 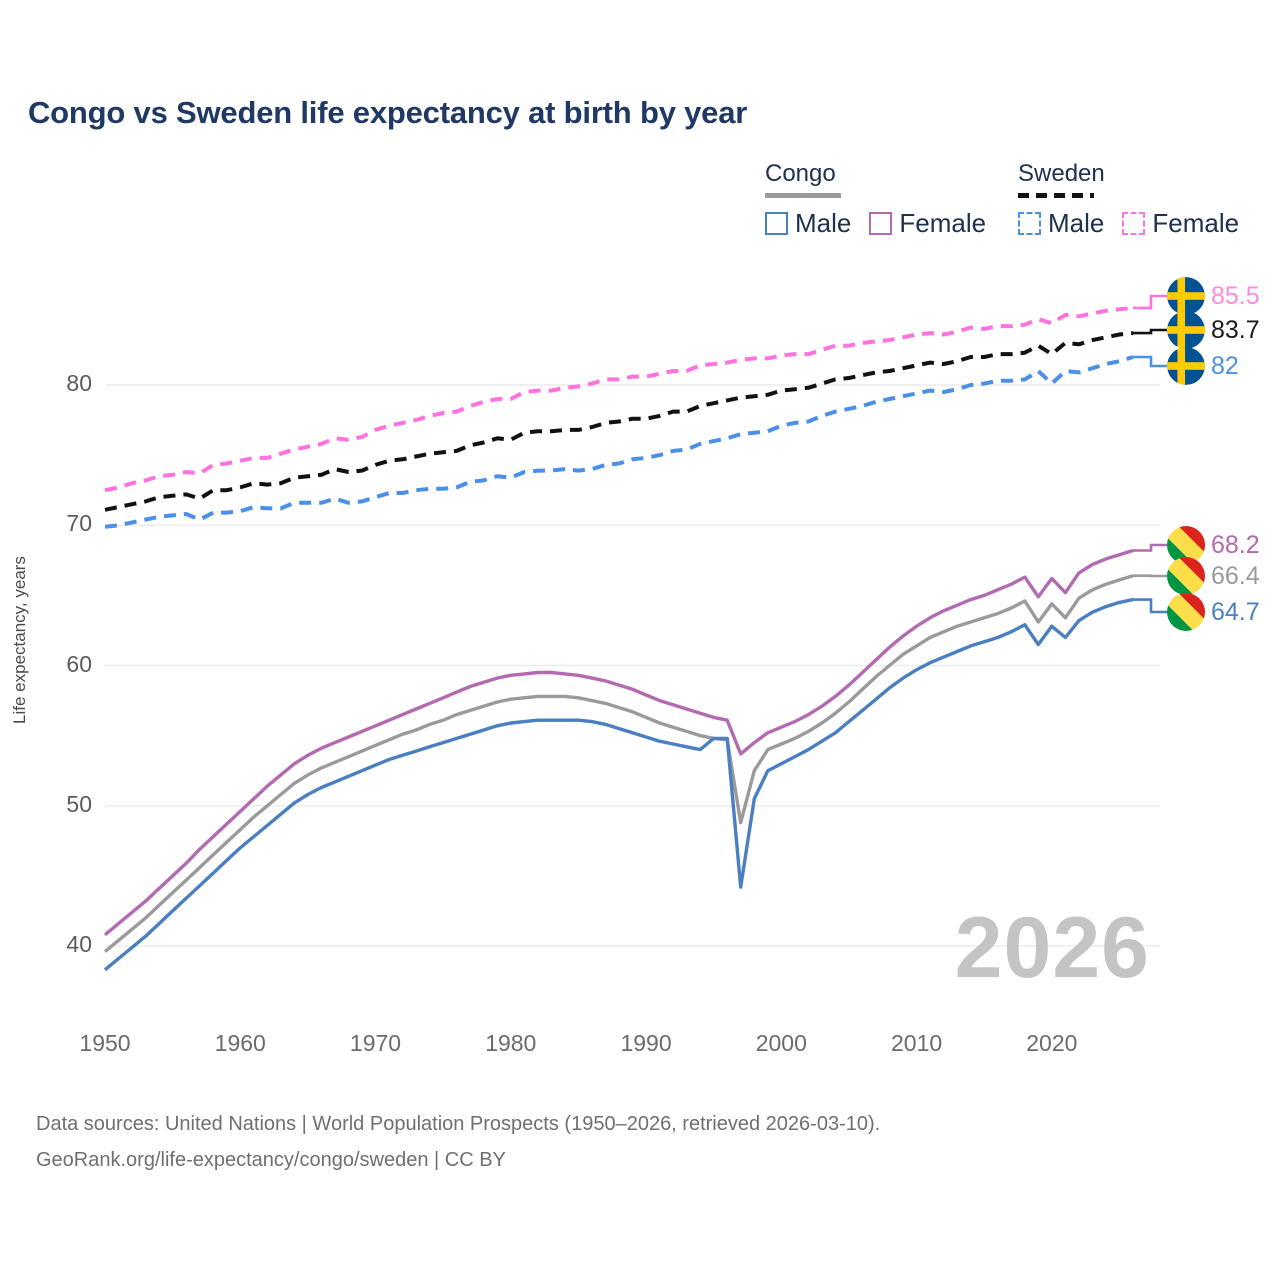 I want to click on series-end-label: 66.4, so click(x=1213, y=576).